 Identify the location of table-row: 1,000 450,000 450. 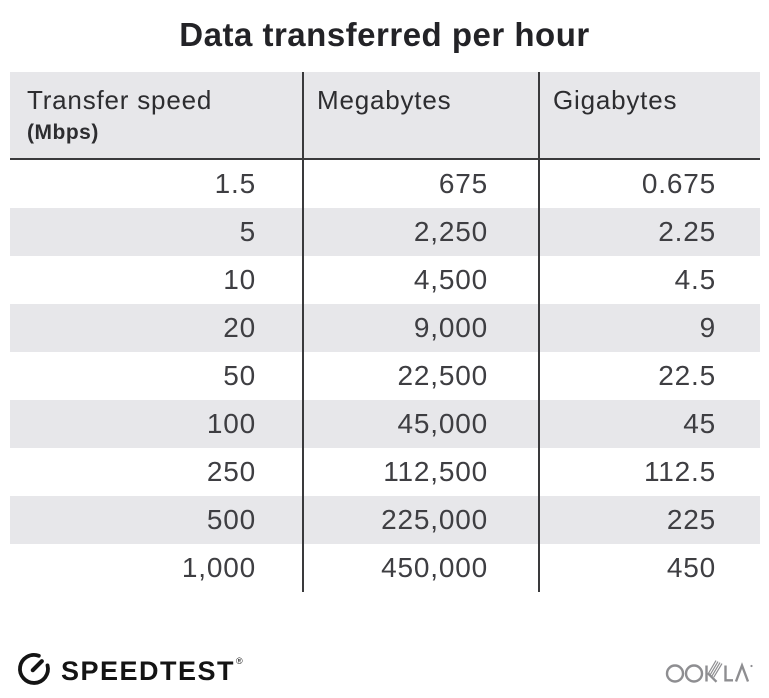
(385, 568).